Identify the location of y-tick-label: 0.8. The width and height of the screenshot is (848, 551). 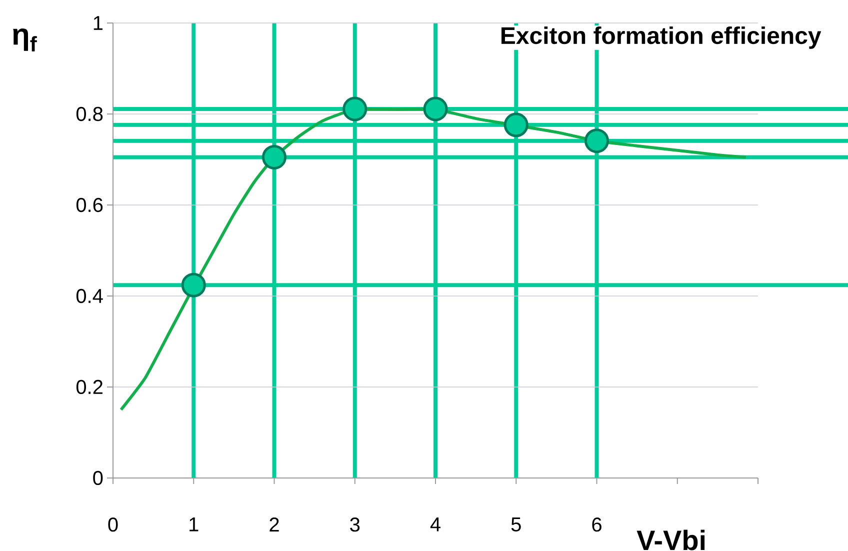
(89, 114).